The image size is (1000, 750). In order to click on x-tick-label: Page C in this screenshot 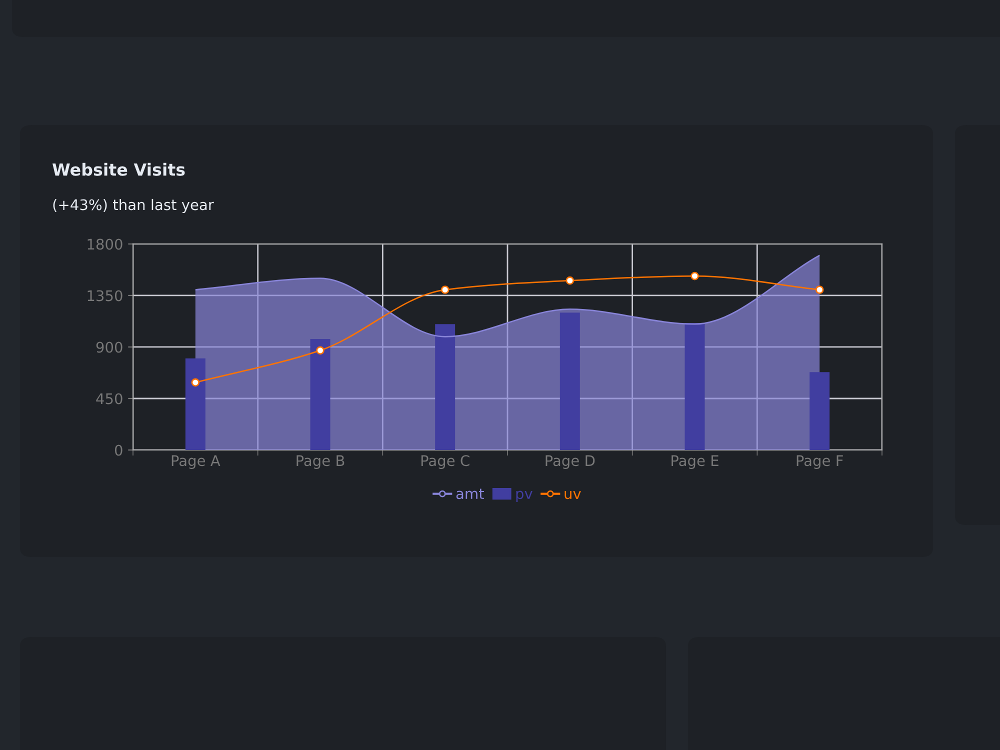, I will do `click(445, 462)`.